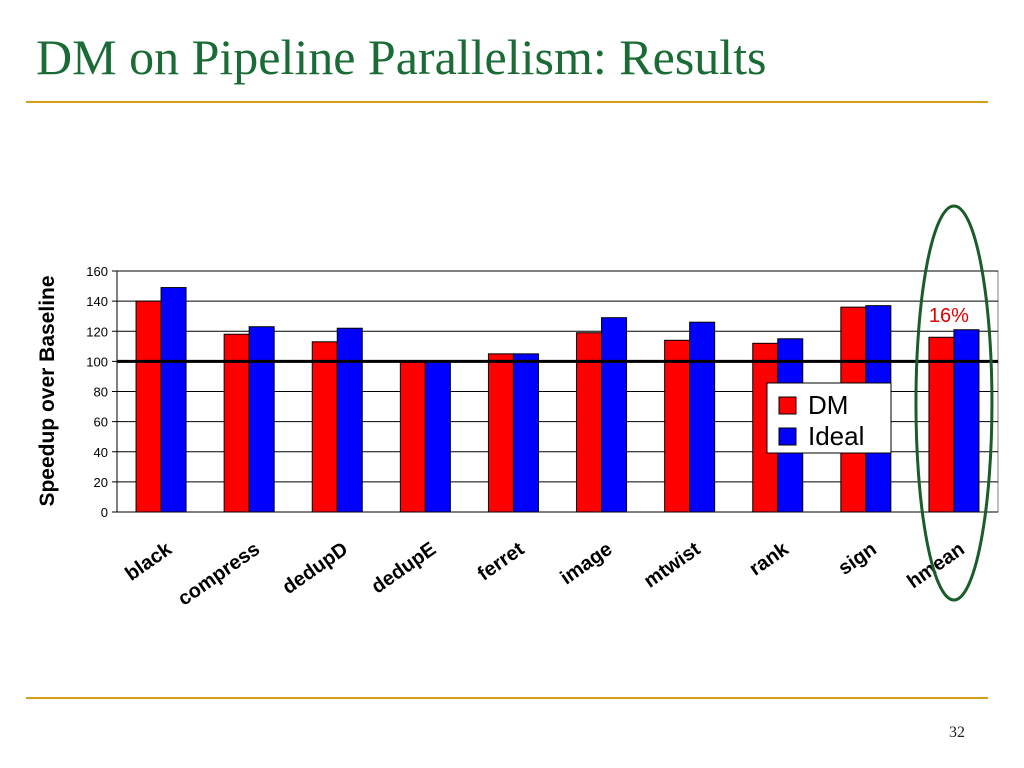 This screenshot has height=768, width=1024. Describe the element at coordinates (437, 436) in the screenshot. I see `bar-ideal-dedupe` at that location.